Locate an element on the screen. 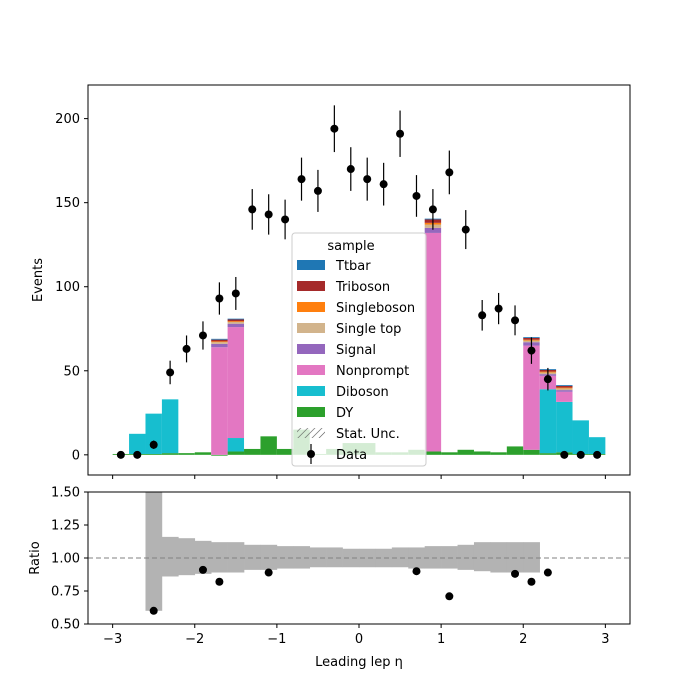 The height and width of the screenshot is (700, 700). legend-entry: Data is located at coordinates (337, 454).